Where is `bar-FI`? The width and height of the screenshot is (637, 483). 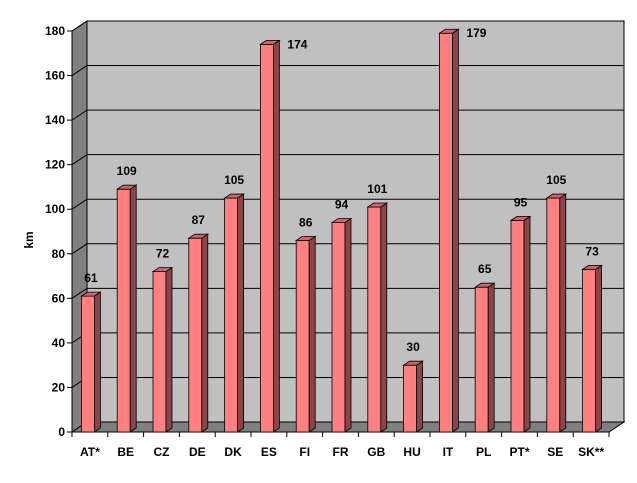 bar-FI is located at coordinates (305, 334).